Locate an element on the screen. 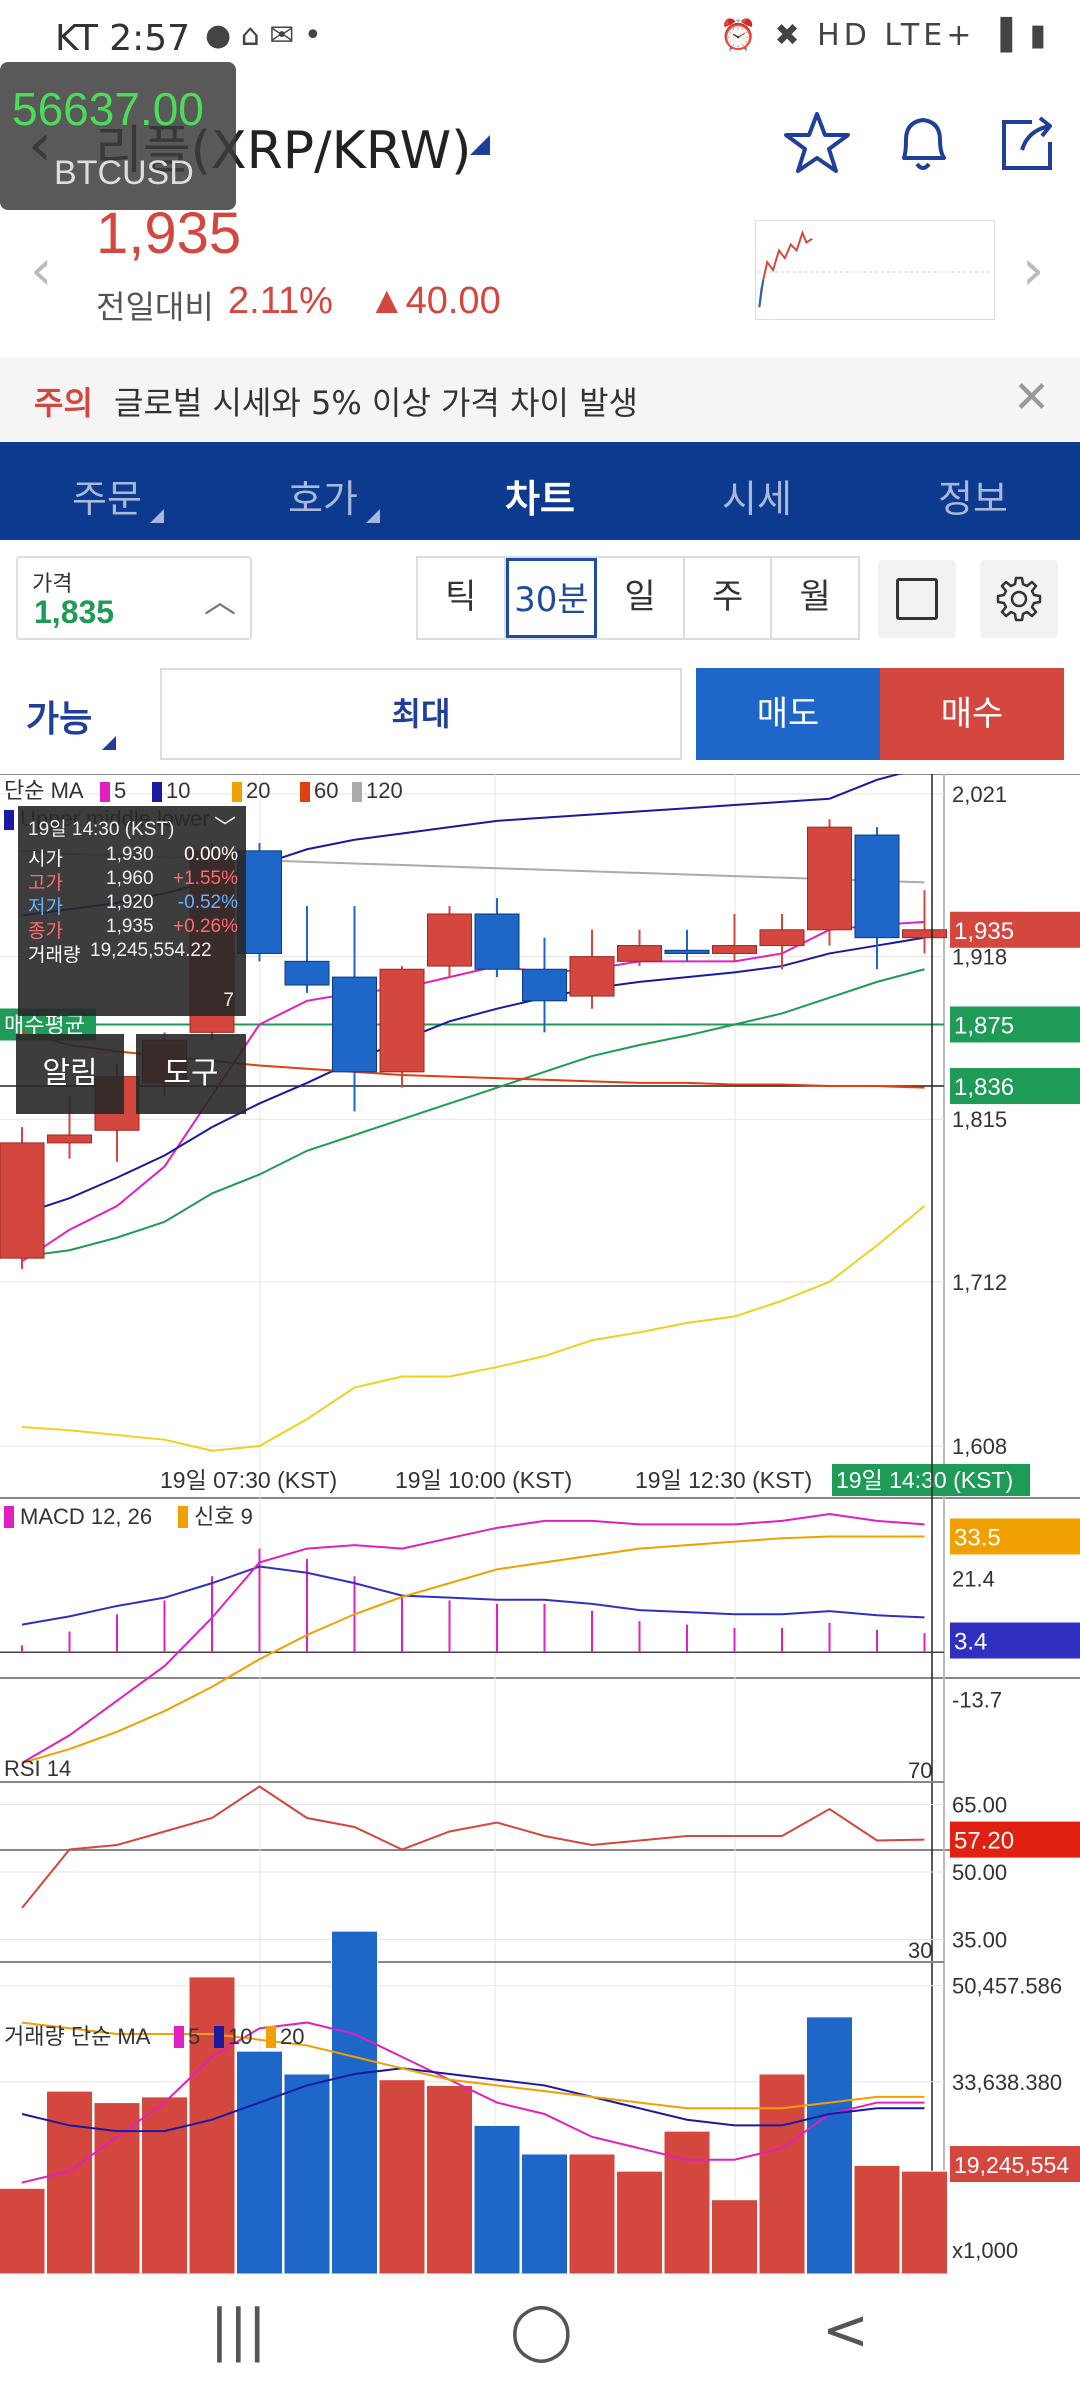 The width and height of the screenshot is (1080, 2400). interval-month: 월 is located at coordinates (815, 597).